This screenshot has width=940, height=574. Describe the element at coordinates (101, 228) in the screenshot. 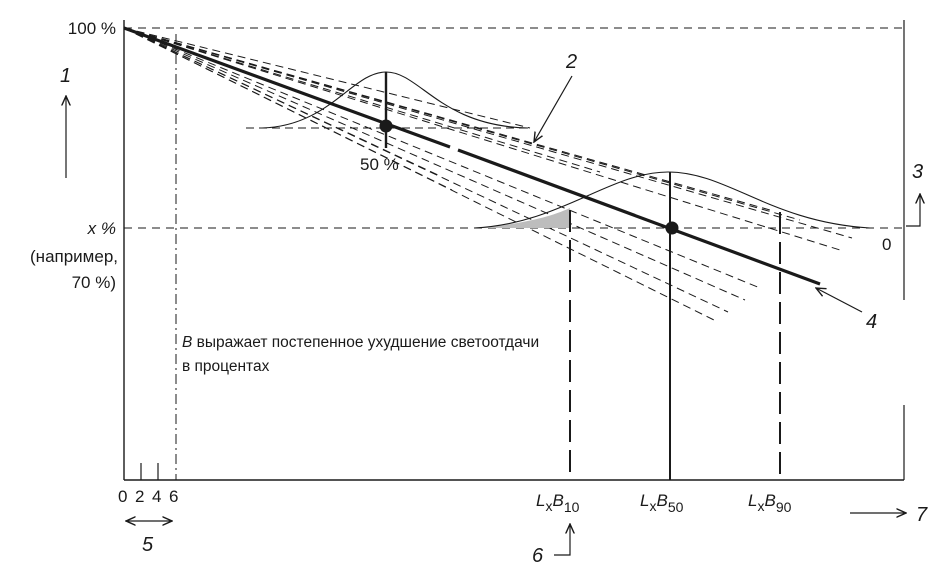

I see `label-x-percent: x %` at that location.